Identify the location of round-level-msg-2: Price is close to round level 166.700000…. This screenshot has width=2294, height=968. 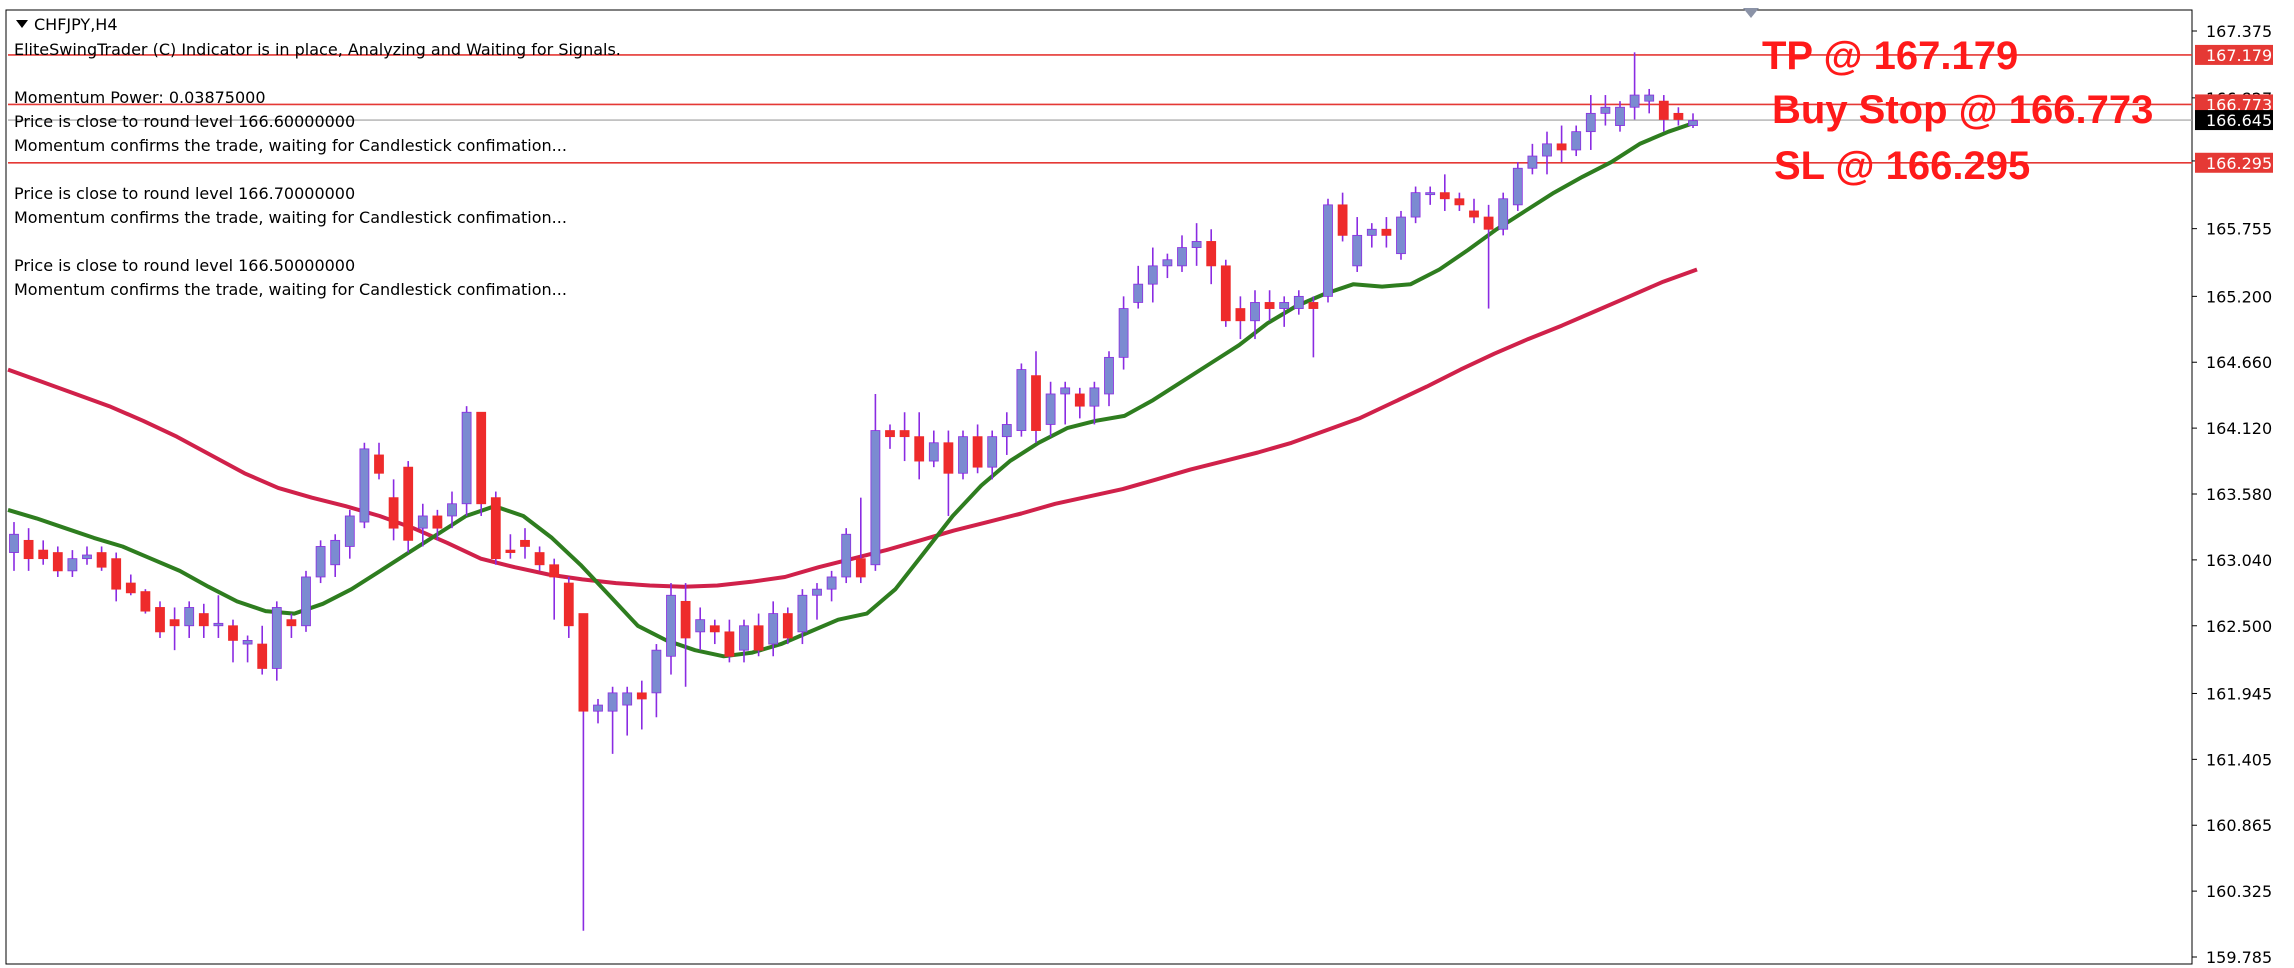
(185, 193).